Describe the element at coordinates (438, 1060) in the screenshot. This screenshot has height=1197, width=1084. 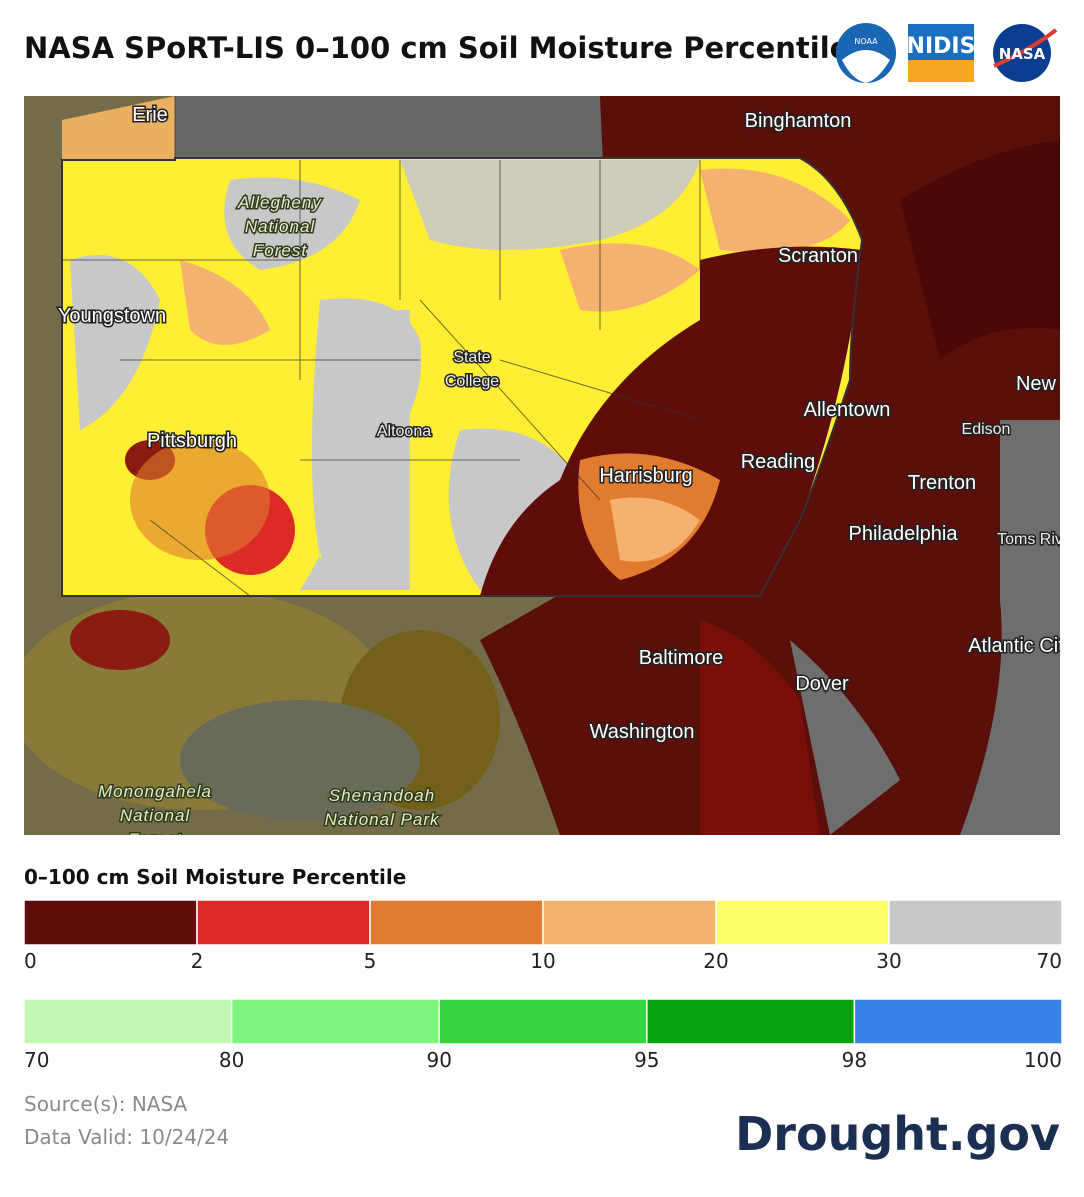
I see `legend-tick-label: 90` at that location.